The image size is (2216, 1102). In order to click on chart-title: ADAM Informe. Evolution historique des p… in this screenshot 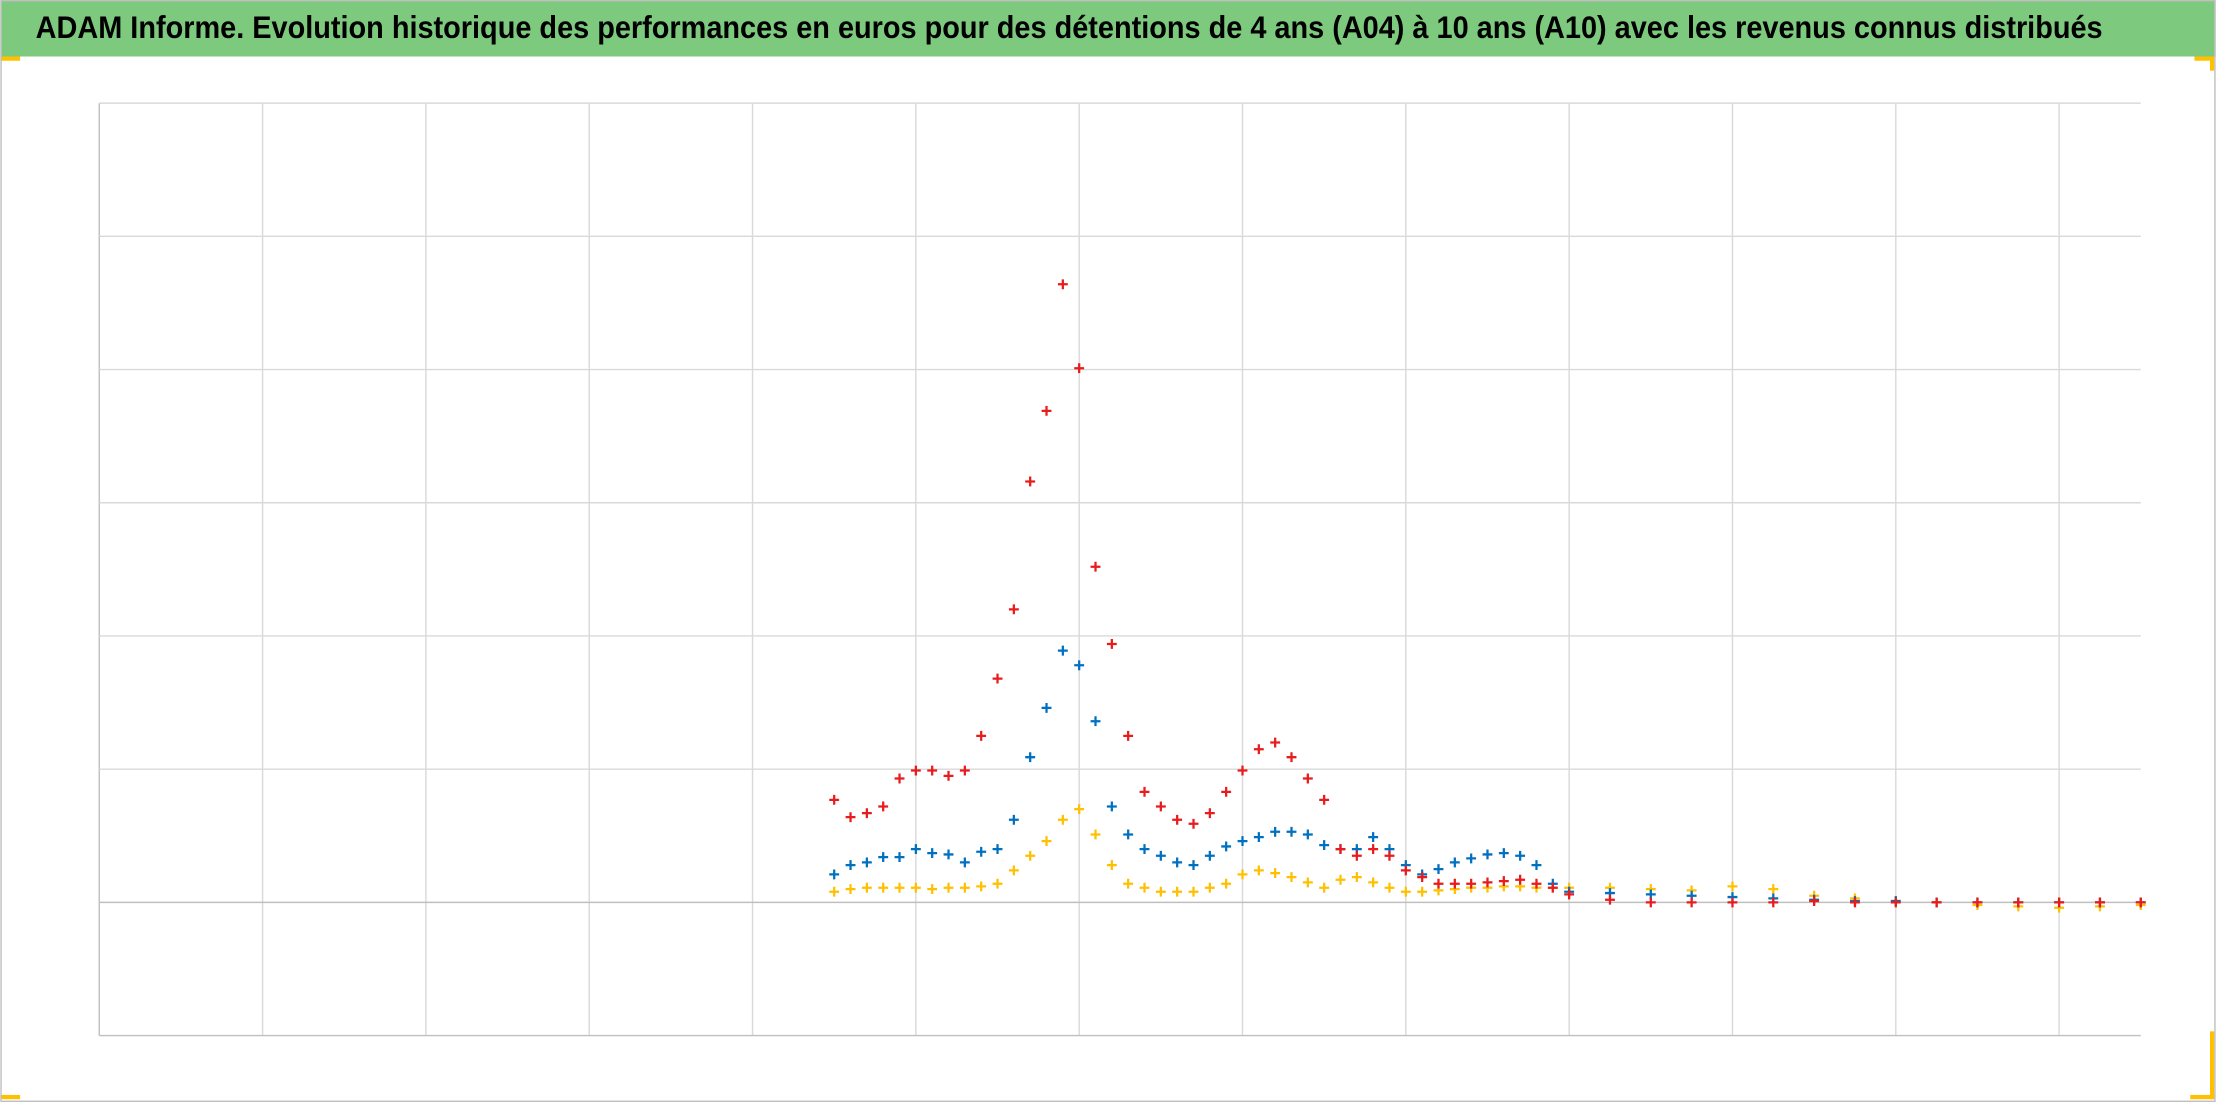, I will do `click(1069, 27)`.